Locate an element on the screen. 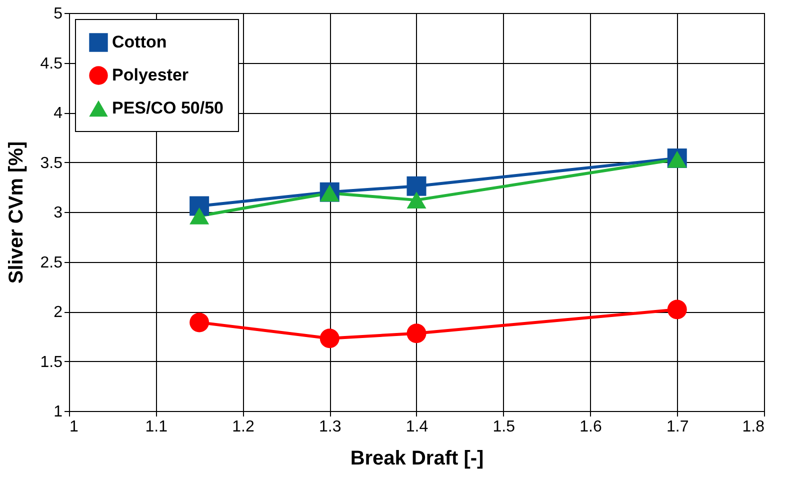 The image size is (799, 496). y-tick-label: 1 is located at coordinates (58, 412).